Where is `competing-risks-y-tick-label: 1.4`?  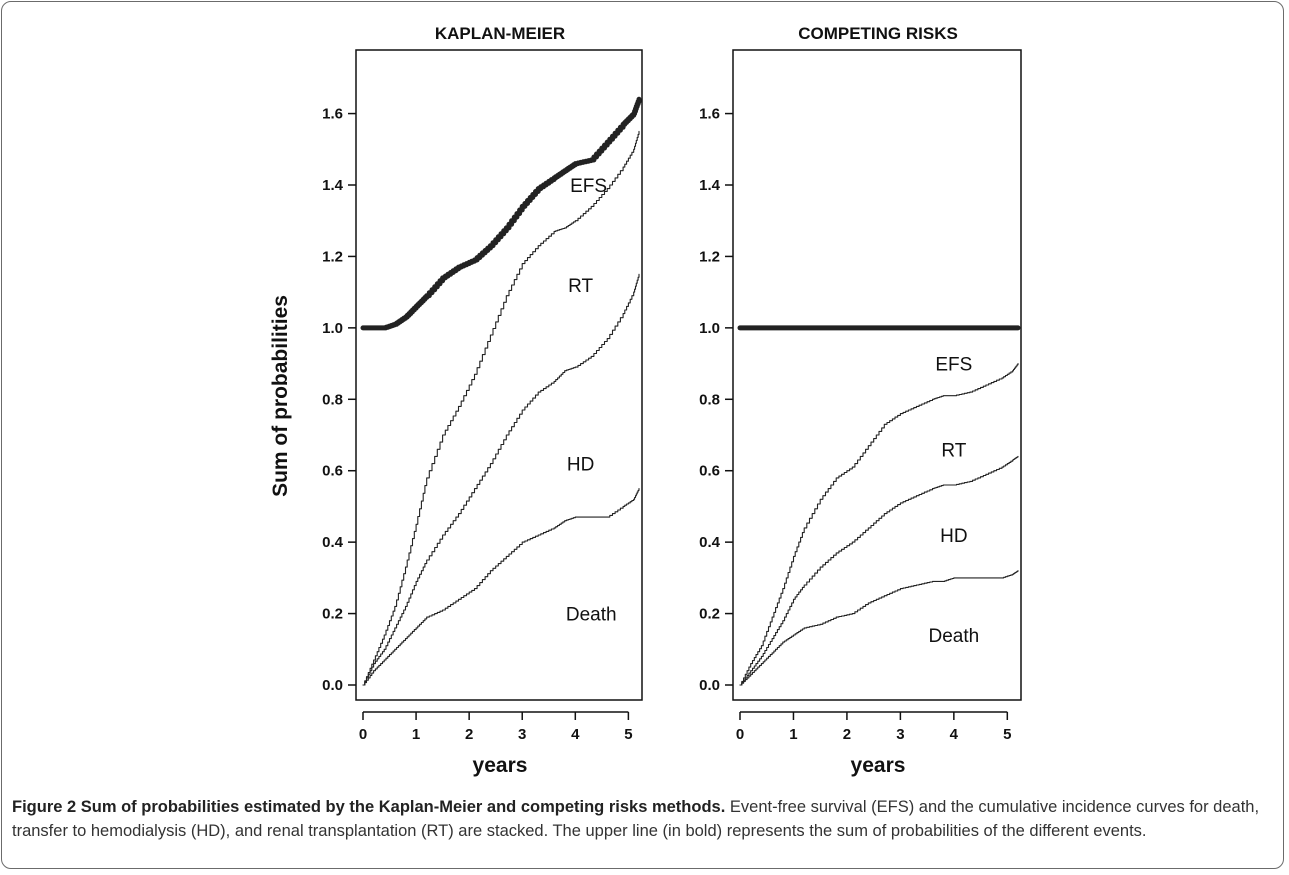
competing-risks-y-tick-label: 1.4 is located at coordinates (710, 185).